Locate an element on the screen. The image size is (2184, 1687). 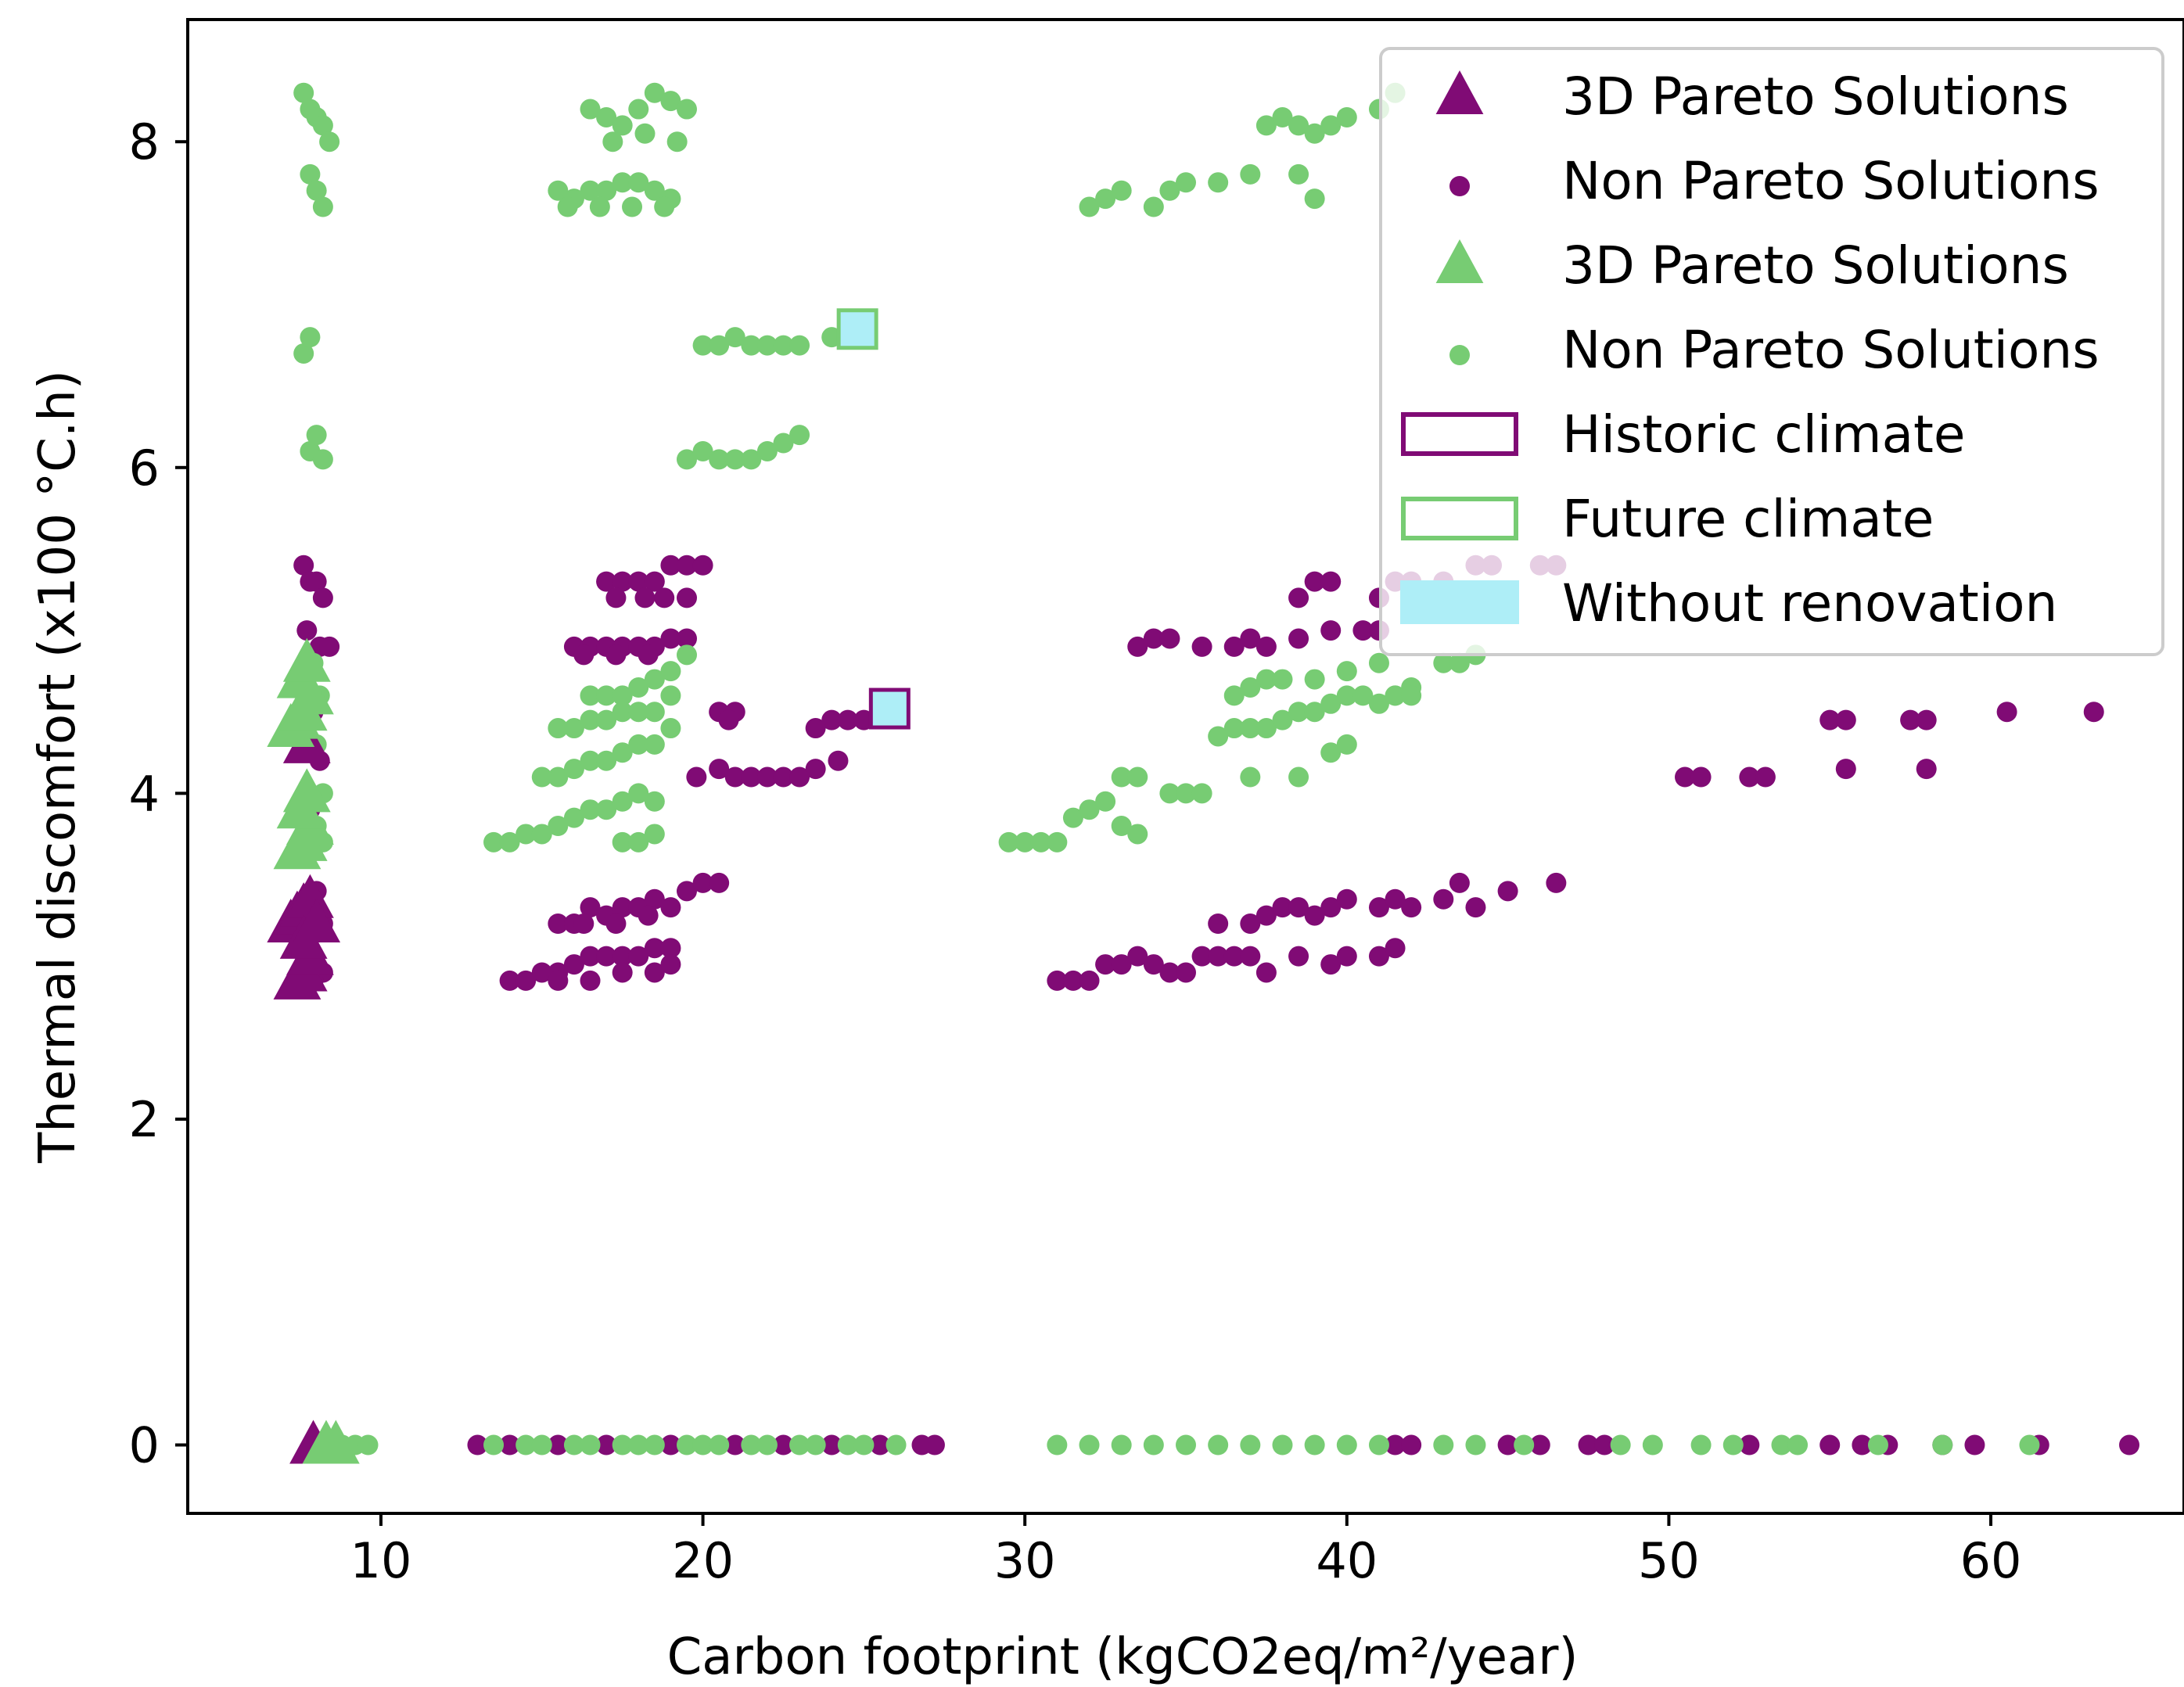
y-tick-label: 0 is located at coordinates (144, 1445).